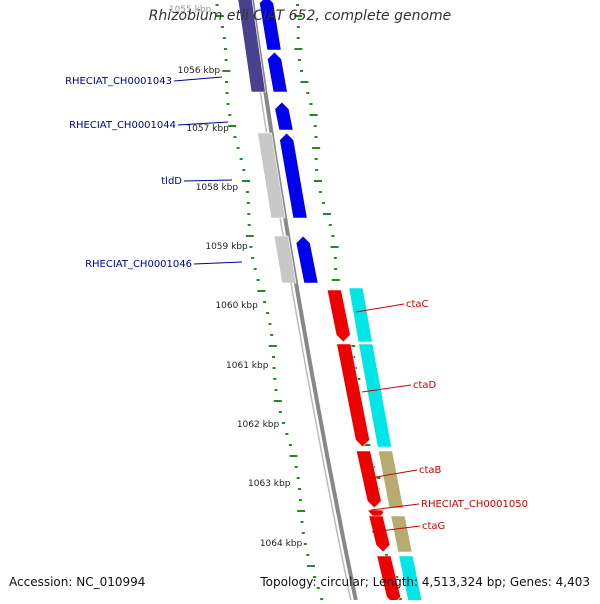 The image size is (600, 604). I want to click on gene-label: RHECIAT_CH0001046, so click(138, 264).